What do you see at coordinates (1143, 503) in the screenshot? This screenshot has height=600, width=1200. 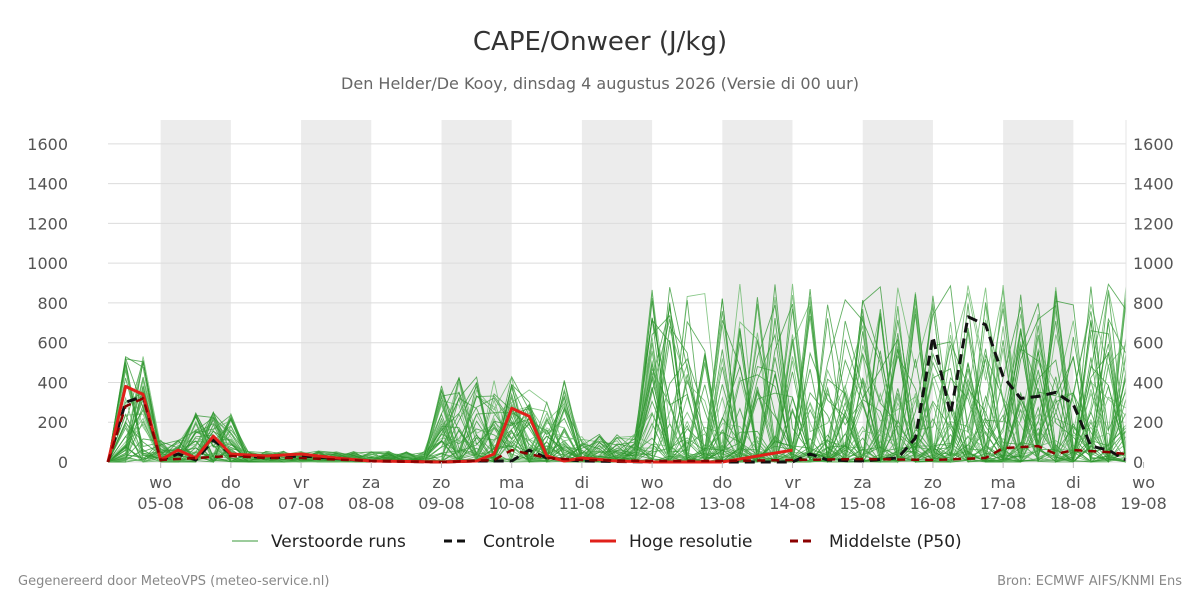 I see `x-tick-date: 19-08` at bounding box center [1143, 503].